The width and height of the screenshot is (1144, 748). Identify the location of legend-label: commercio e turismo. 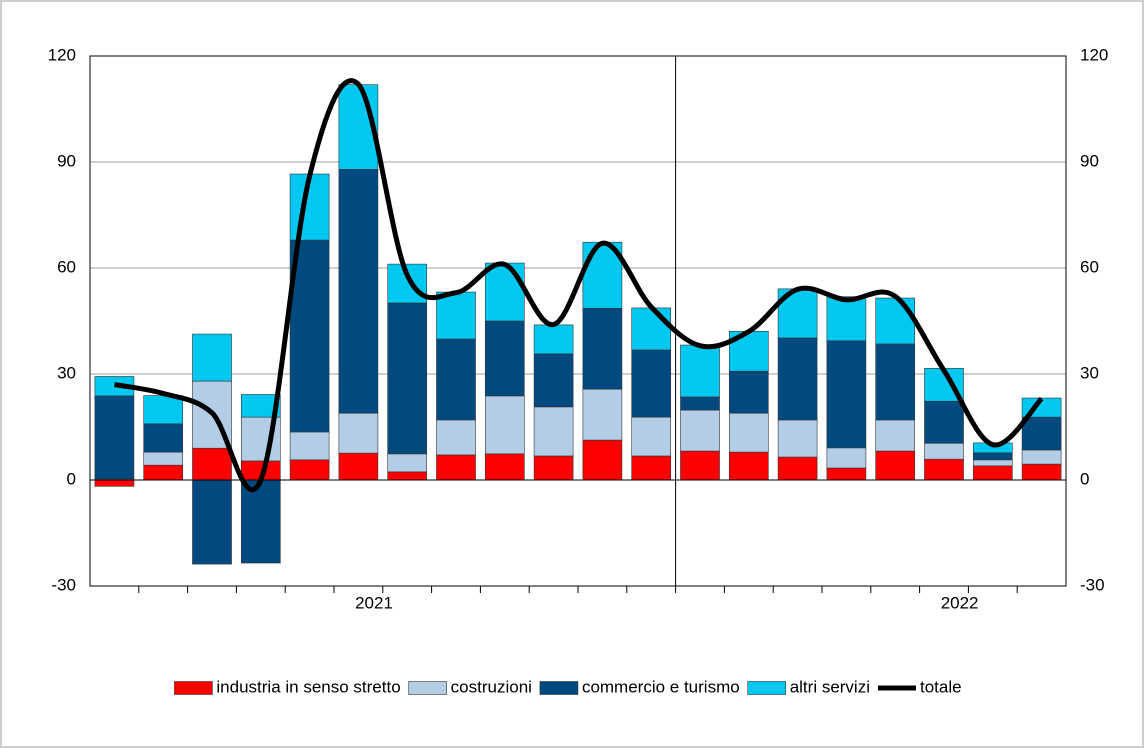
(661, 686).